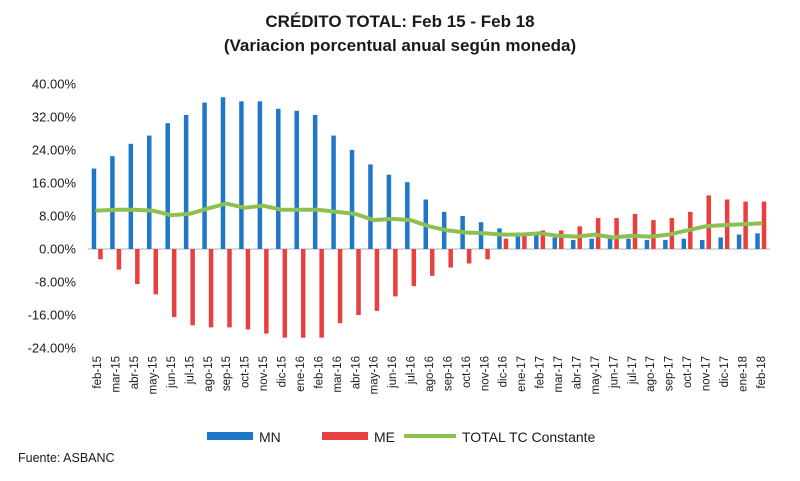 The height and width of the screenshot is (481, 800). Describe the element at coordinates (338, 374) in the screenshot. I see `x-tick-label: mar-16` at that location.